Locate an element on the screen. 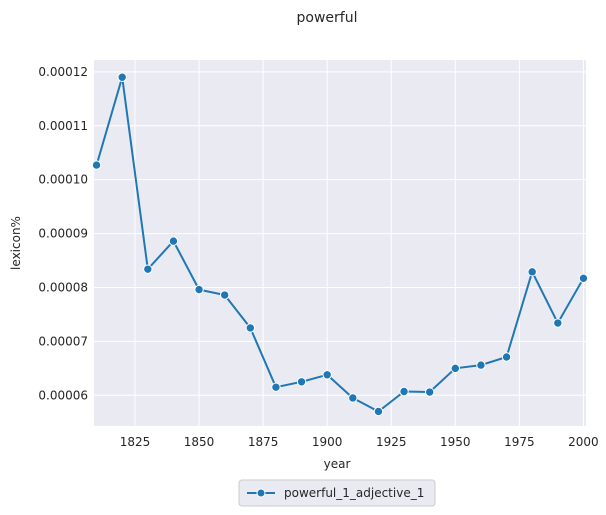 Image resolution: width=606 pixels, height=515 pixels. x-tick-label: 1975 is located at coordinates (519, 442).